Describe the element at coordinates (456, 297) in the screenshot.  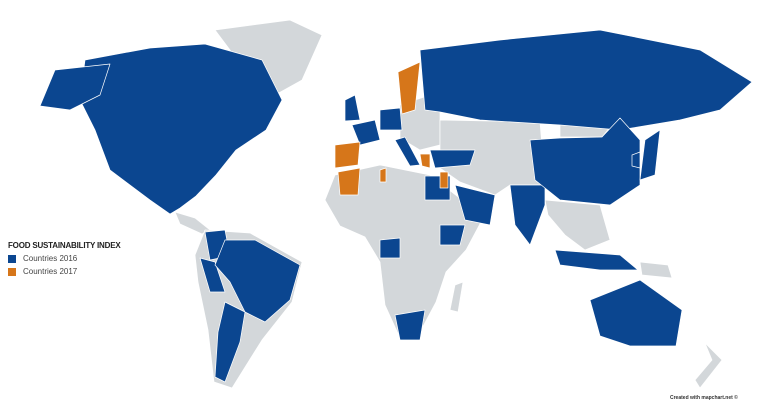
I see `country-madagascar` at that location.